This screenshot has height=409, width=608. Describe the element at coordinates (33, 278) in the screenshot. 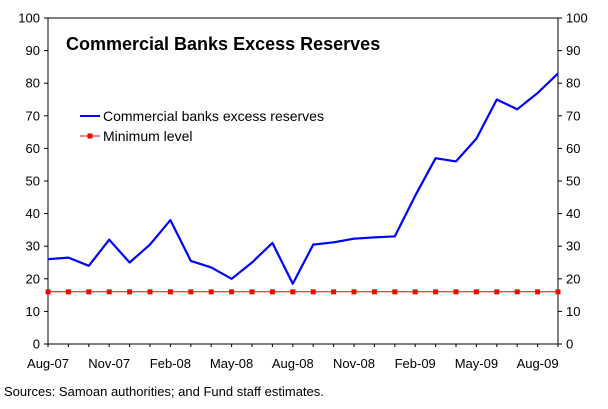

I see `y-tick-label-left: 20` at that location.